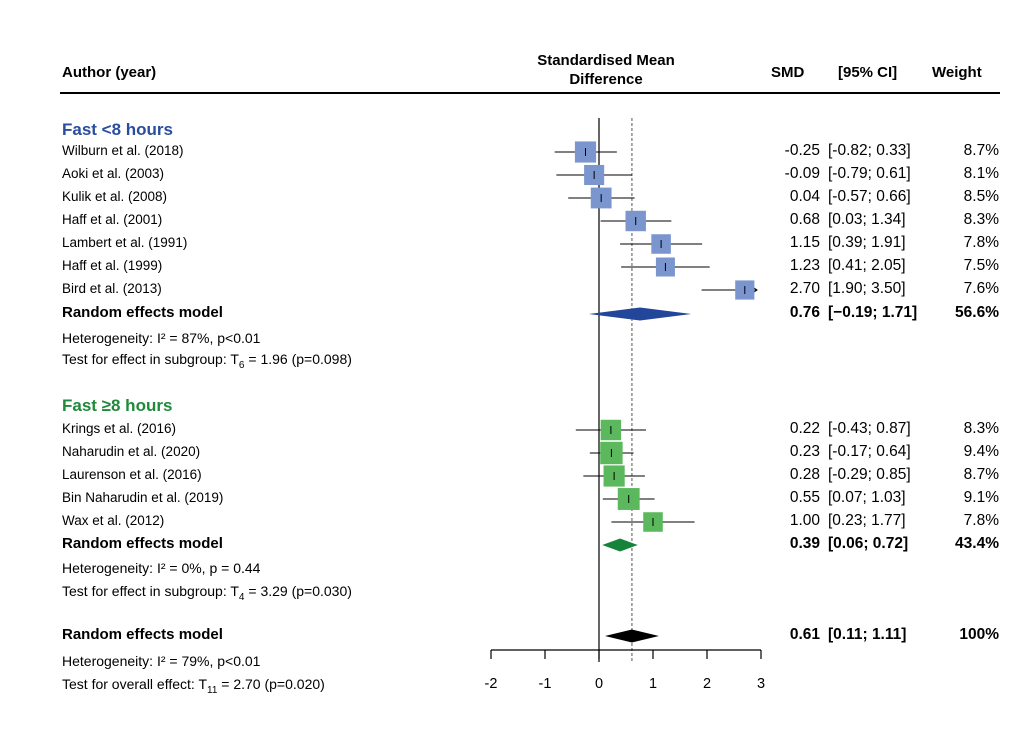 The width and height of the screenshot is (1024, 755). What do you see at coordinates (491, 684) in the screenshot?
I see `x-tick-label: -2` at bounding box center [491, 684].